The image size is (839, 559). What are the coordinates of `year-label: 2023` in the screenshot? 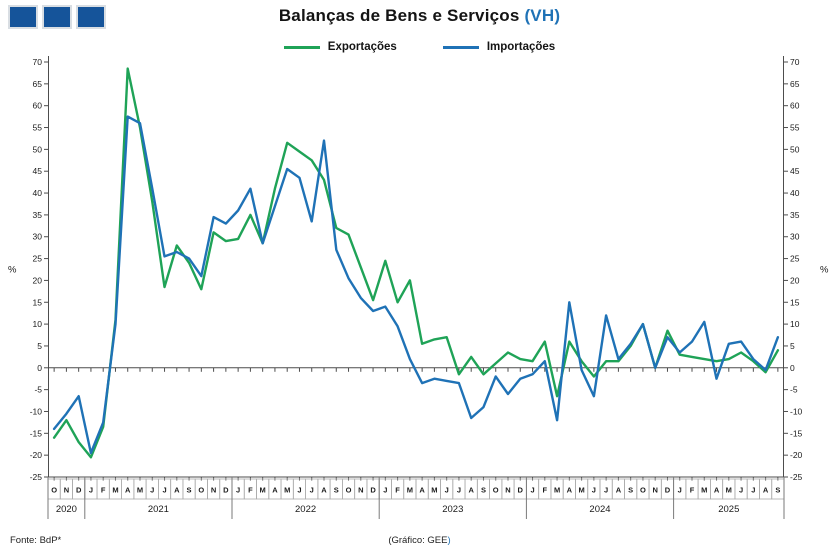 It's located at (452, 509).